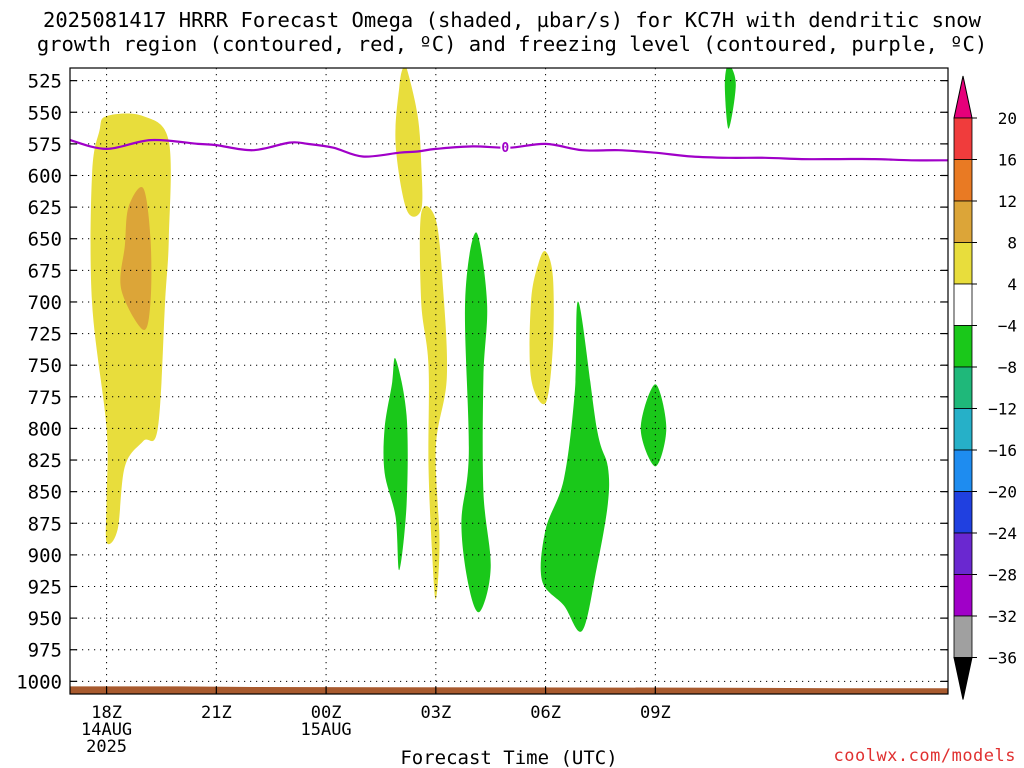  I want to click on y-tick-label-750: 750, so click(45, 366).